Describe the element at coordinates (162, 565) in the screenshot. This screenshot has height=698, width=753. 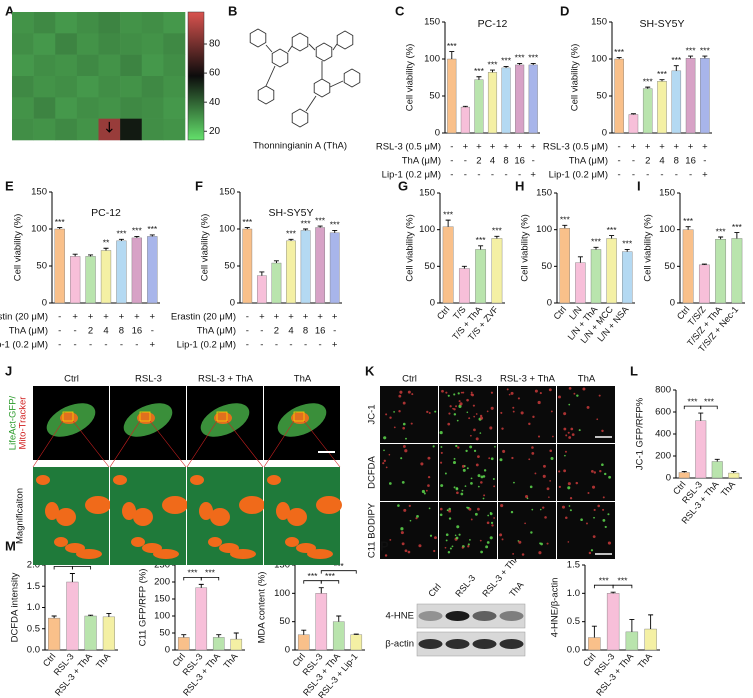
I see `y-tick-label: 250` at that location.